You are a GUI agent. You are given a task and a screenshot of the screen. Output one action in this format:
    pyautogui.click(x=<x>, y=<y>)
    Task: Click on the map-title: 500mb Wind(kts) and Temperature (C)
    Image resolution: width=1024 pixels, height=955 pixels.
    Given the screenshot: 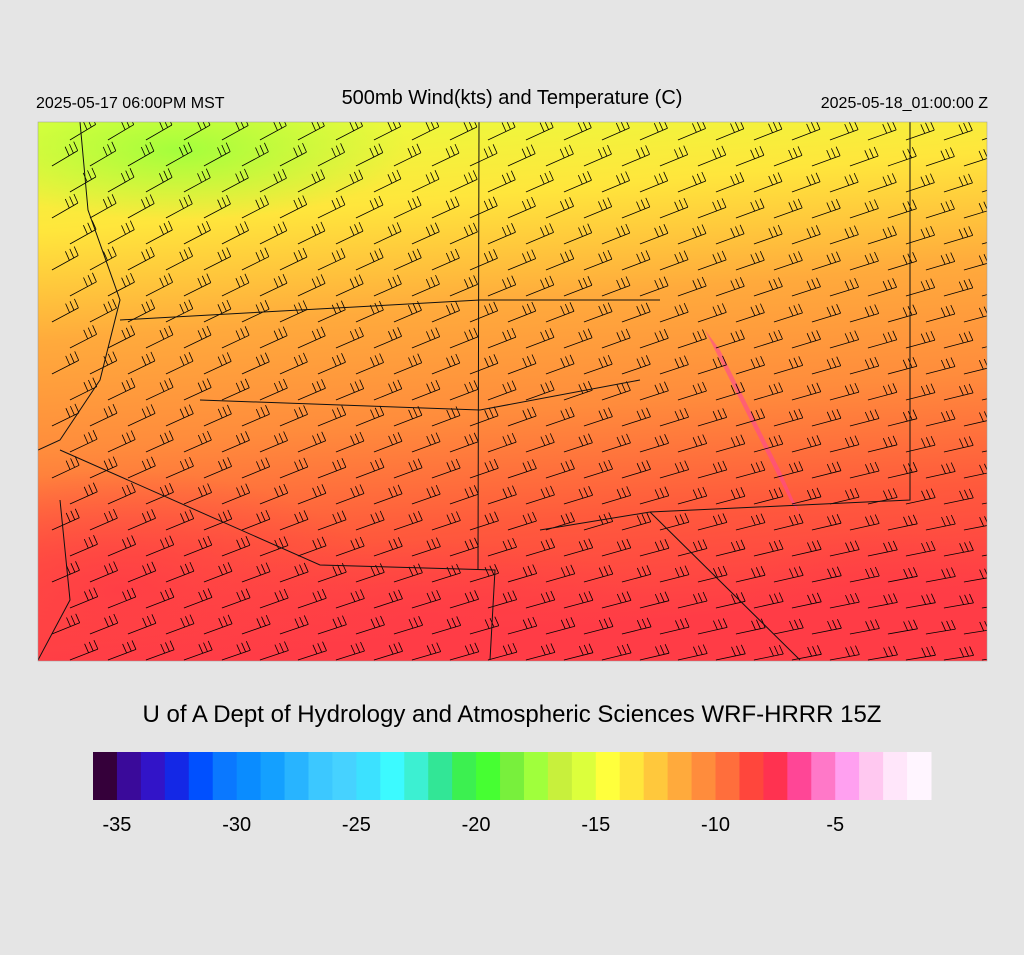 What is the action you would take?
    pyautogui.click(x=512, y=98)
    